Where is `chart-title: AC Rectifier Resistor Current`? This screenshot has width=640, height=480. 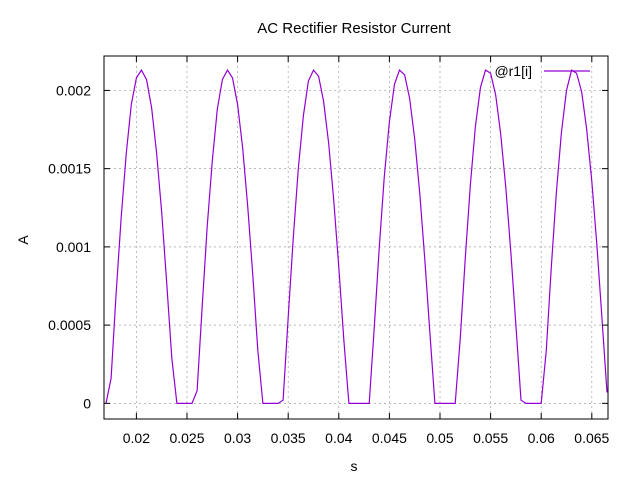 chart-title: AC Rectifier Resistor Current is located at coordinates (354, 28).